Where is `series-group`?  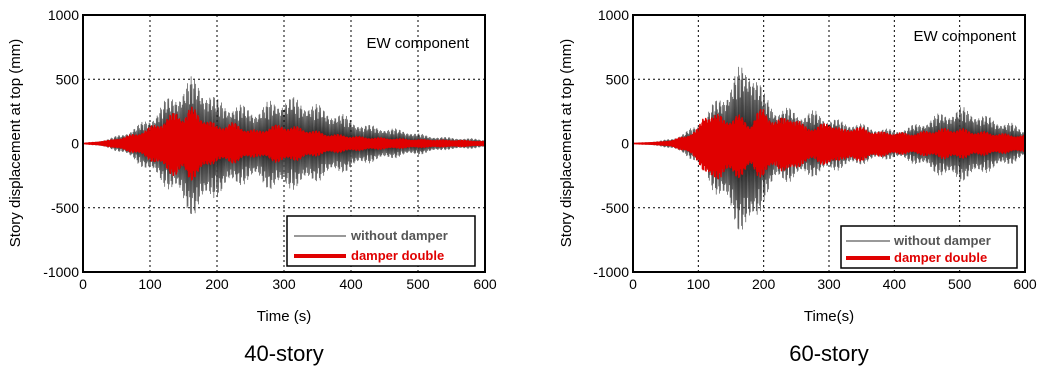
series-group is located at coordinates (284, 145).